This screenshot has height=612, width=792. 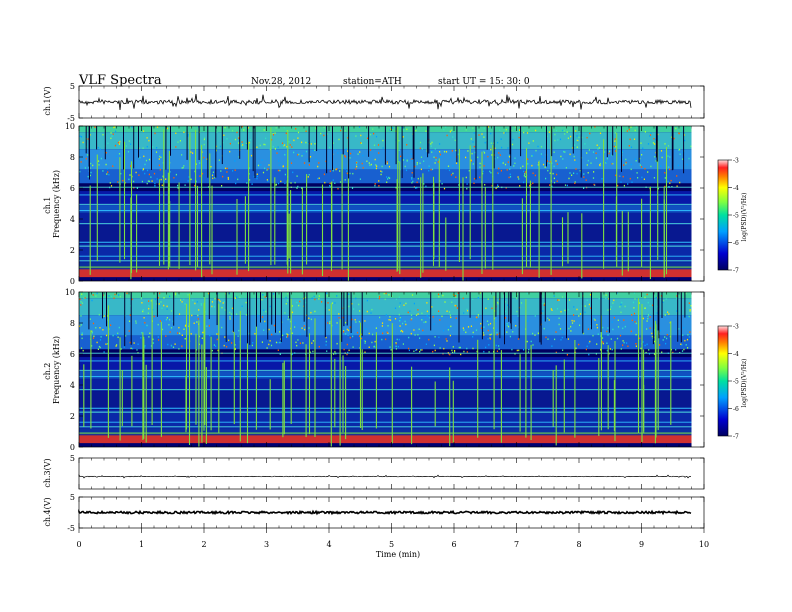 What do you see at coordinates (736, 327) in the screenshot?
I see `ch2-spec-colorbar-tick-label: -3` at bounding box center [736, 327].